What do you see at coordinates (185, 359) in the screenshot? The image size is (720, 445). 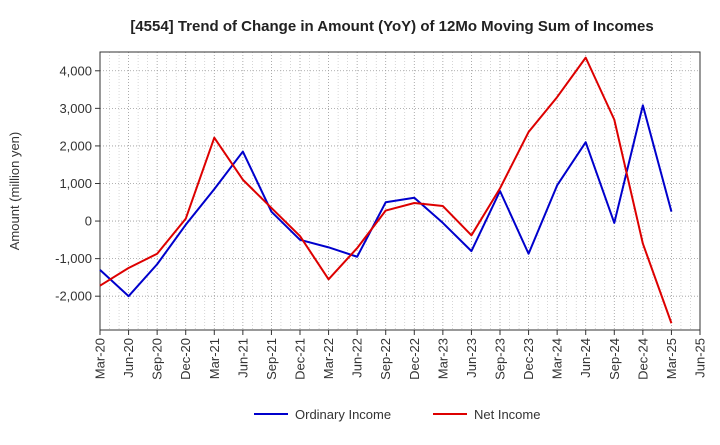 I see `x-tick-label: Dec-20` at bounding box center [185, 359].